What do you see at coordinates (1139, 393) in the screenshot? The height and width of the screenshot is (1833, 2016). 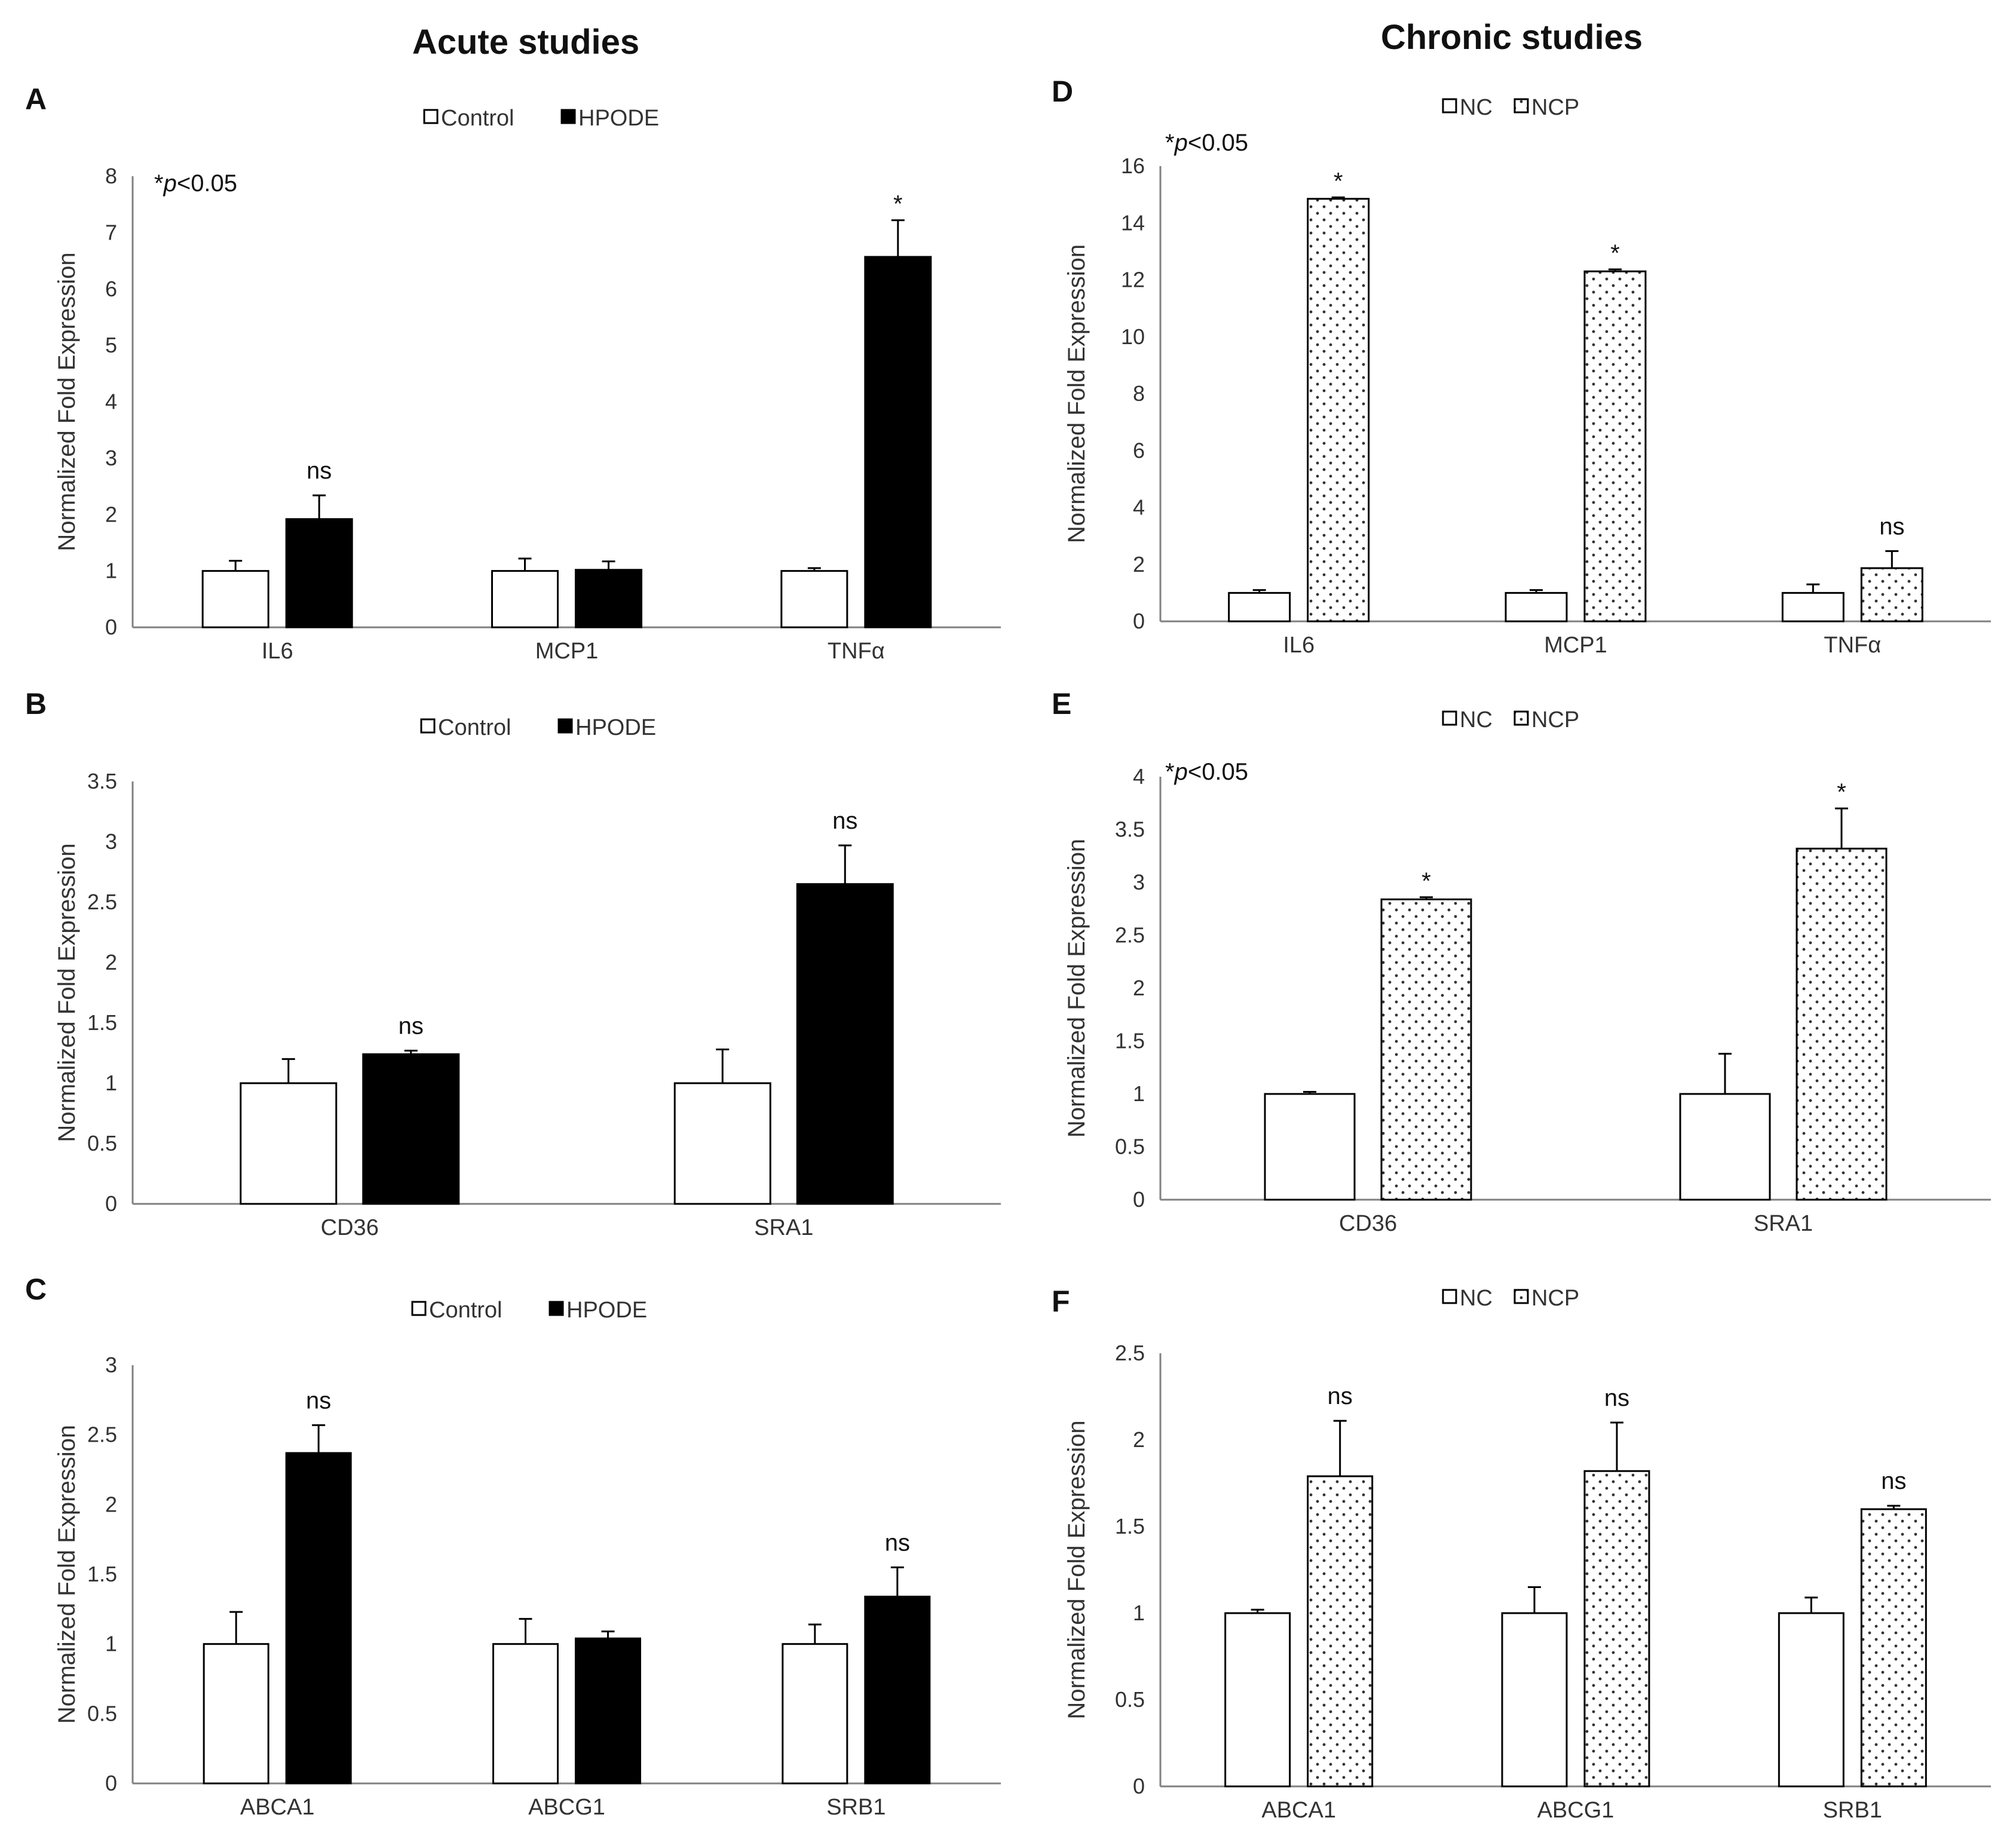 I see `y-tick-label: 8` at bounding box center [1139, 393].